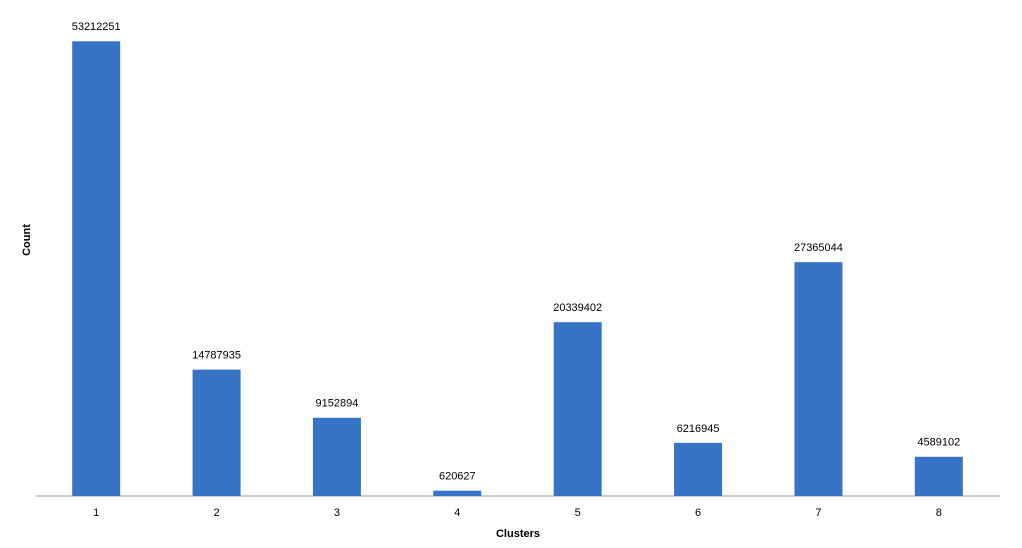  Describe the element at coordinates (27, 240) in the screenshot. I see `y-axis-title: Count` at that location.